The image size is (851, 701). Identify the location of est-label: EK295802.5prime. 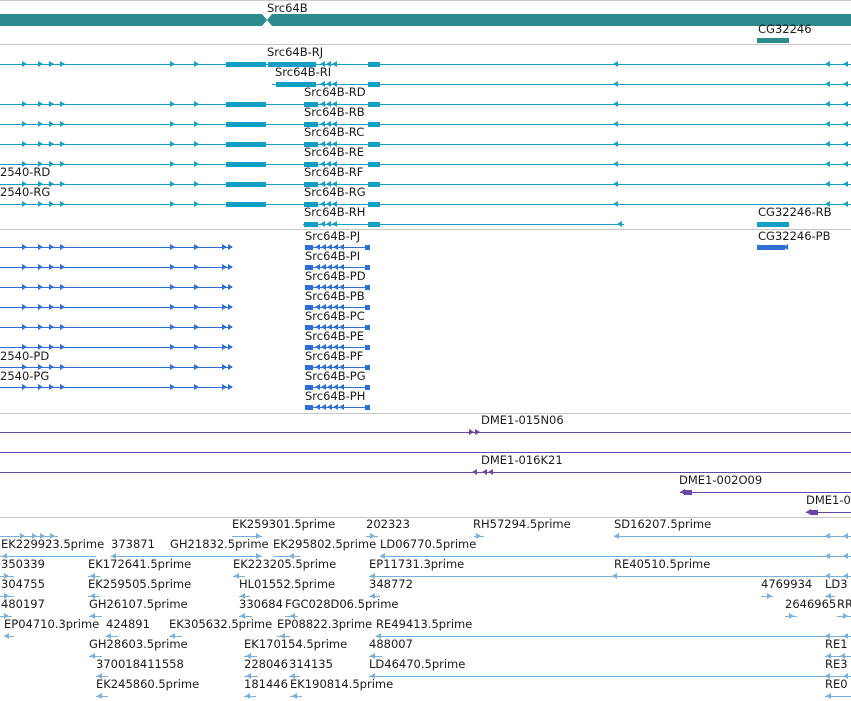
(325, 544).